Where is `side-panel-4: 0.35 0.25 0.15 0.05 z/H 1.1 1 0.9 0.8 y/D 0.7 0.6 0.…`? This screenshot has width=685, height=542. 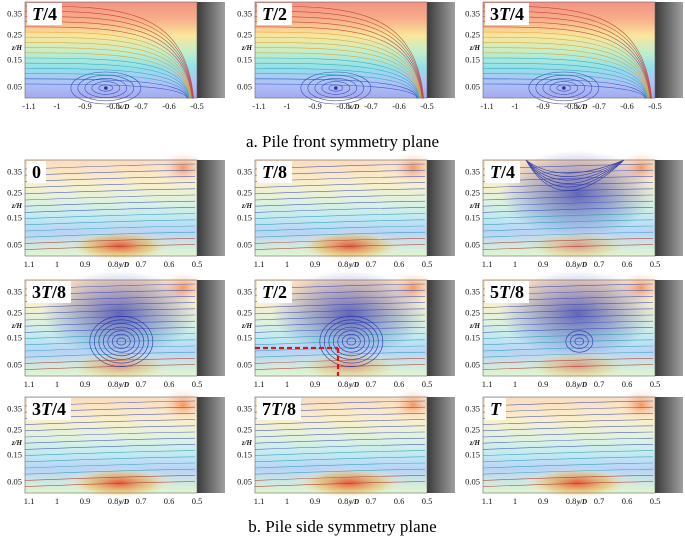 side-panel-4: 0.35 0.25 0.15 0.05 z/H 1.1 1 0.9 0.8 y/D 0.7 0.6 0.… is located at coordinates (112, 335).